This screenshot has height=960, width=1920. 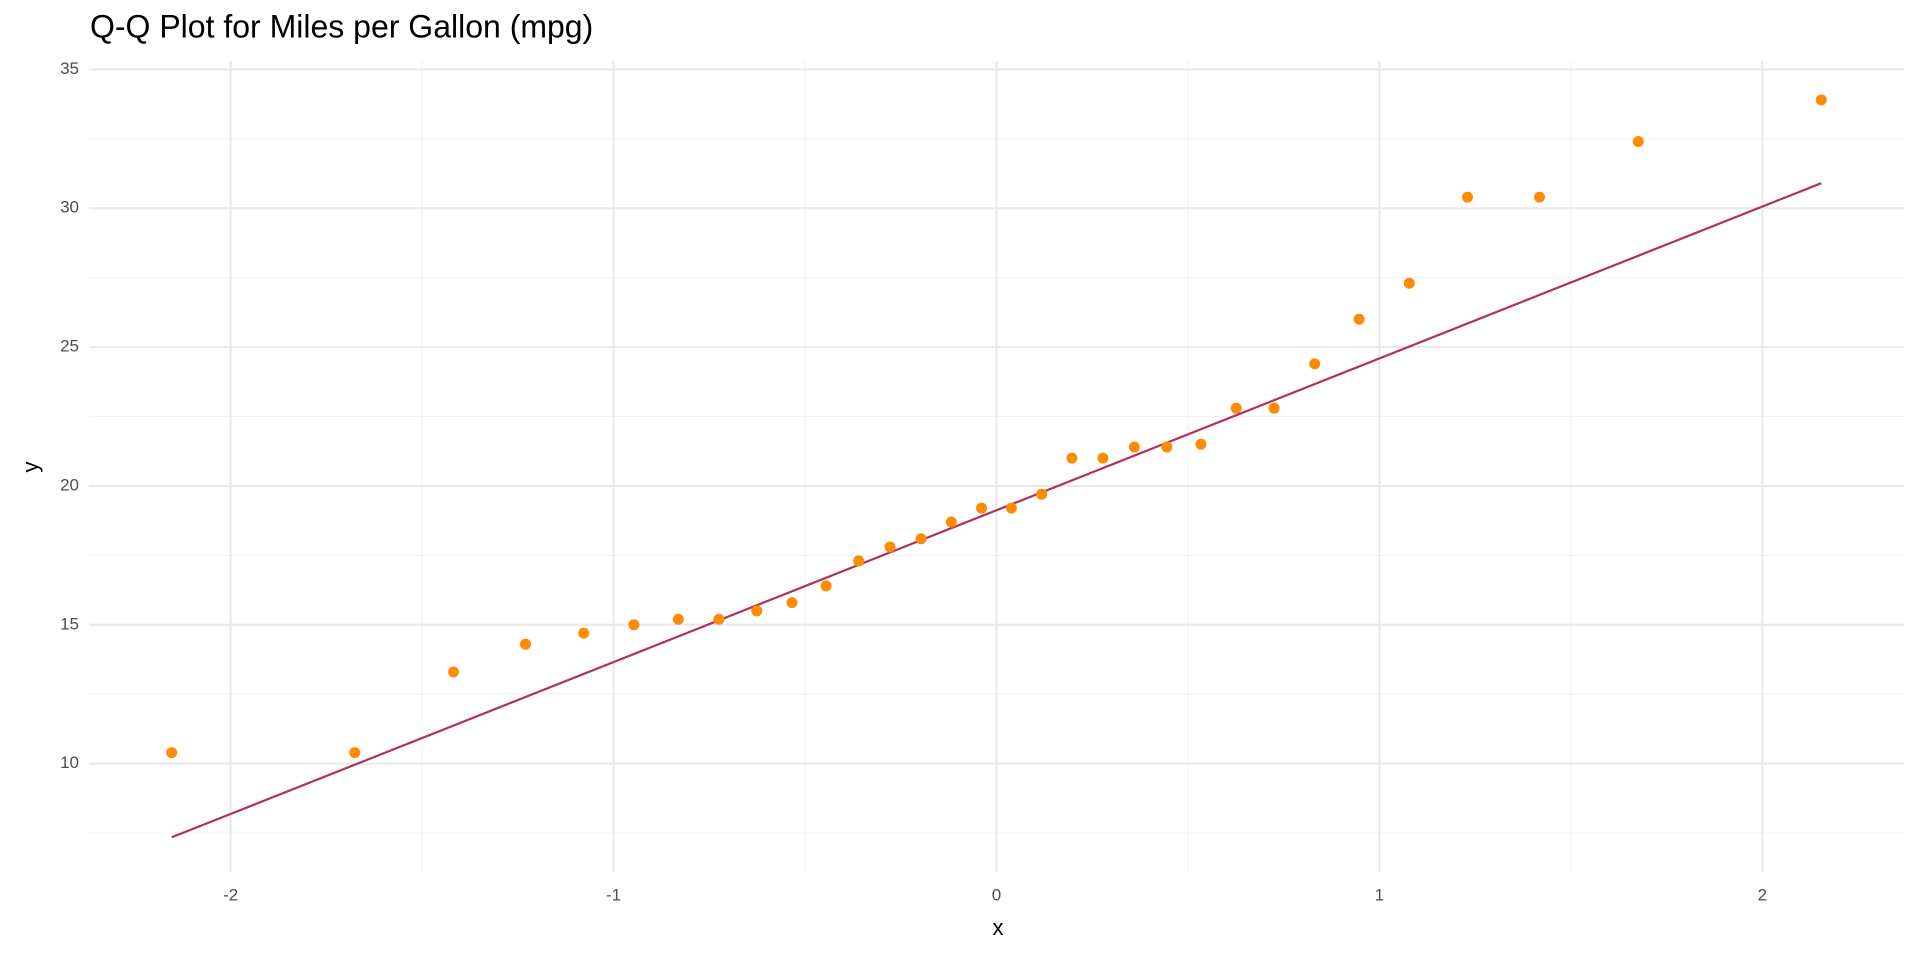 I want to click on y-axis-label: y, so click(x=30, y=467).